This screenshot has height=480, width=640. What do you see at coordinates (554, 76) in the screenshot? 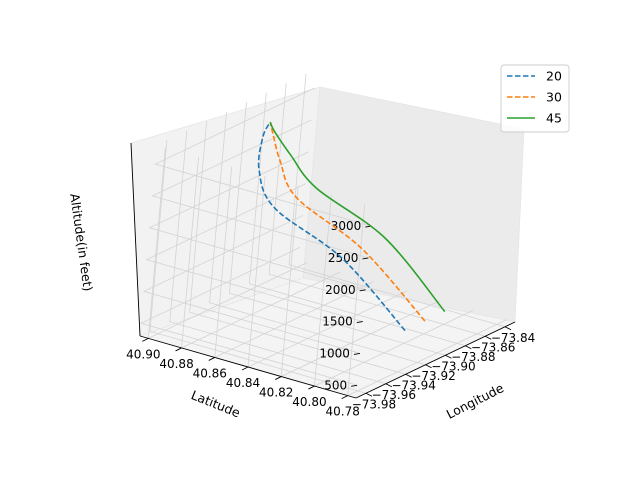
I see `legend-label-20: 20` at bounding box center [554, 76].